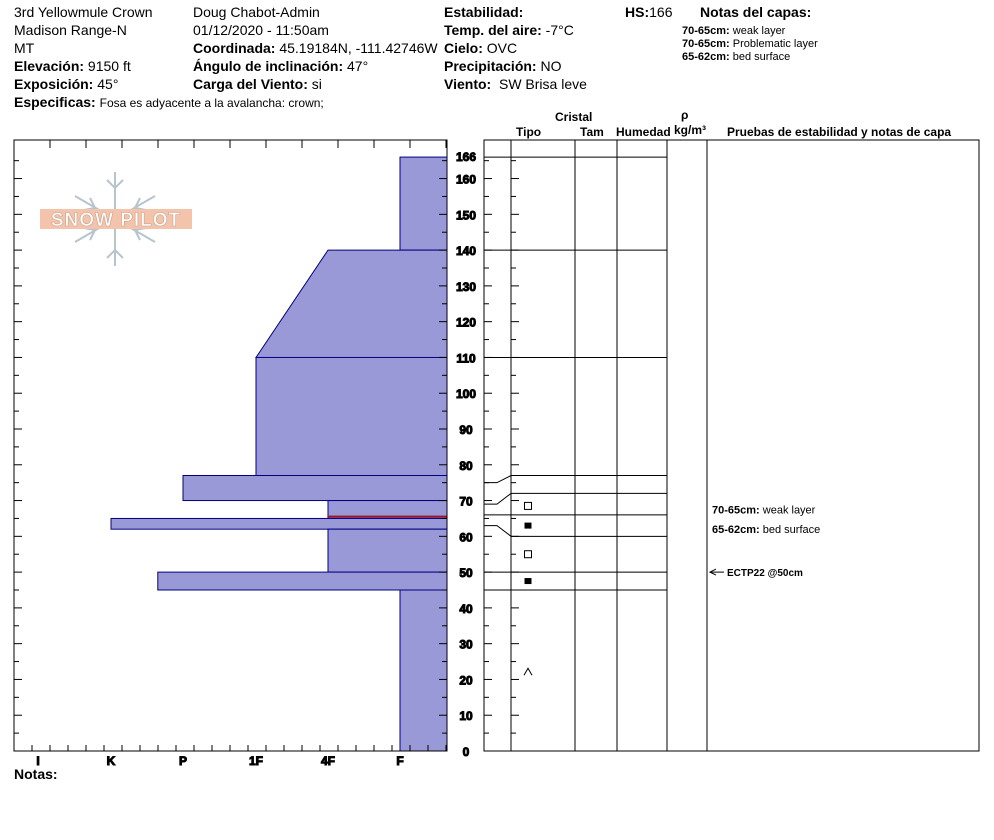 This screenshot has height=840, width=994. What do you see at coordinates (466, 394) in the screenshot?
I see `depth-tick-label: 100` at bounding box center [466, 394].